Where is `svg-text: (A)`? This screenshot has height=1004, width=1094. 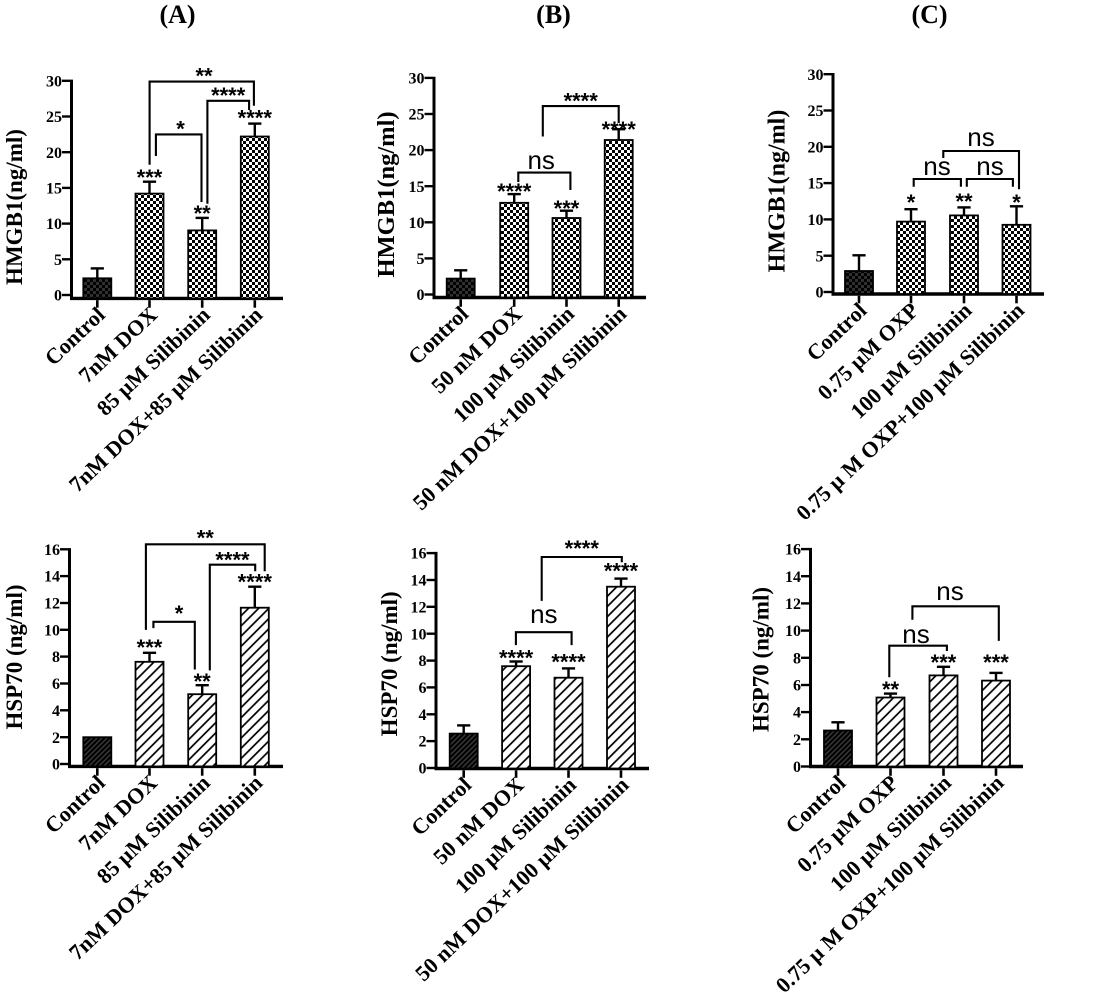 svg-text: (A) is located at coordinates (177, 14).